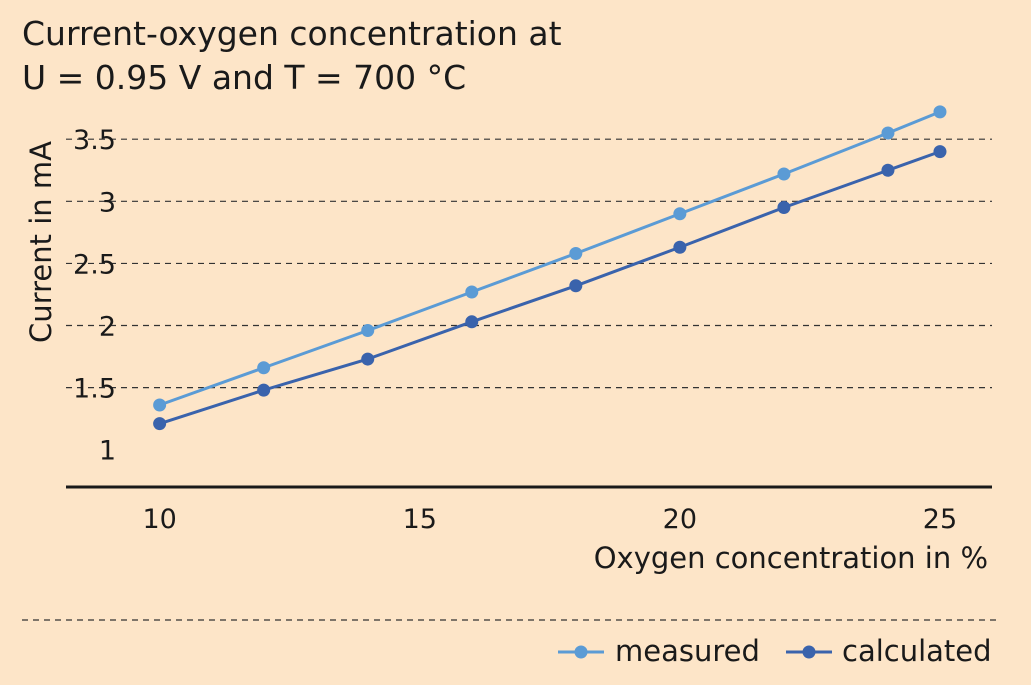 The image size is (1031, 685). Describe the element at coordinates (420, 519) in the screenshot. I see `x-tick-label: 15` at that location.